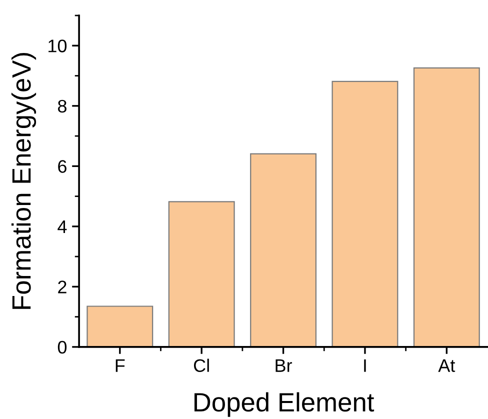 The width and height of the screenshot is (488, 419). What do you see at coordinates (284, 404) in the screenshot?
I see `x-axis-title: Doped Element` at bounding box center [284, 404].